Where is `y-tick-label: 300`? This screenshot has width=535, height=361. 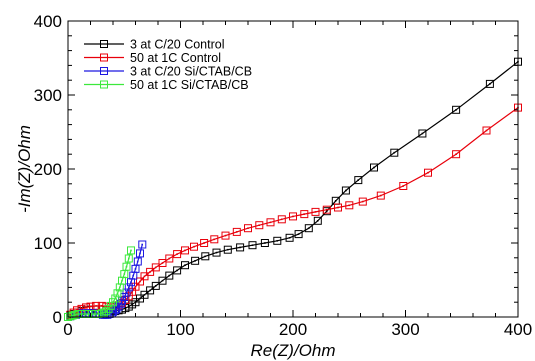
y-tick-label: 300 is located at coordinates (48, 95).